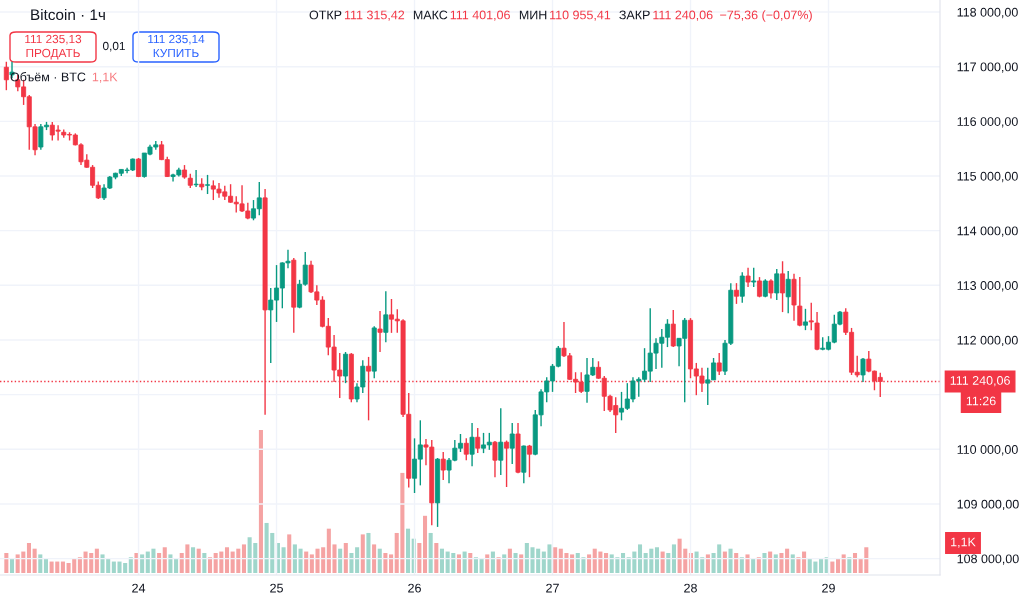 This screenshot has height=598, width=1024. What do you see at coordinates (634, 15) in the screenshot?
I see `annotation: ЗАКР` at bounding box center [634, 15].